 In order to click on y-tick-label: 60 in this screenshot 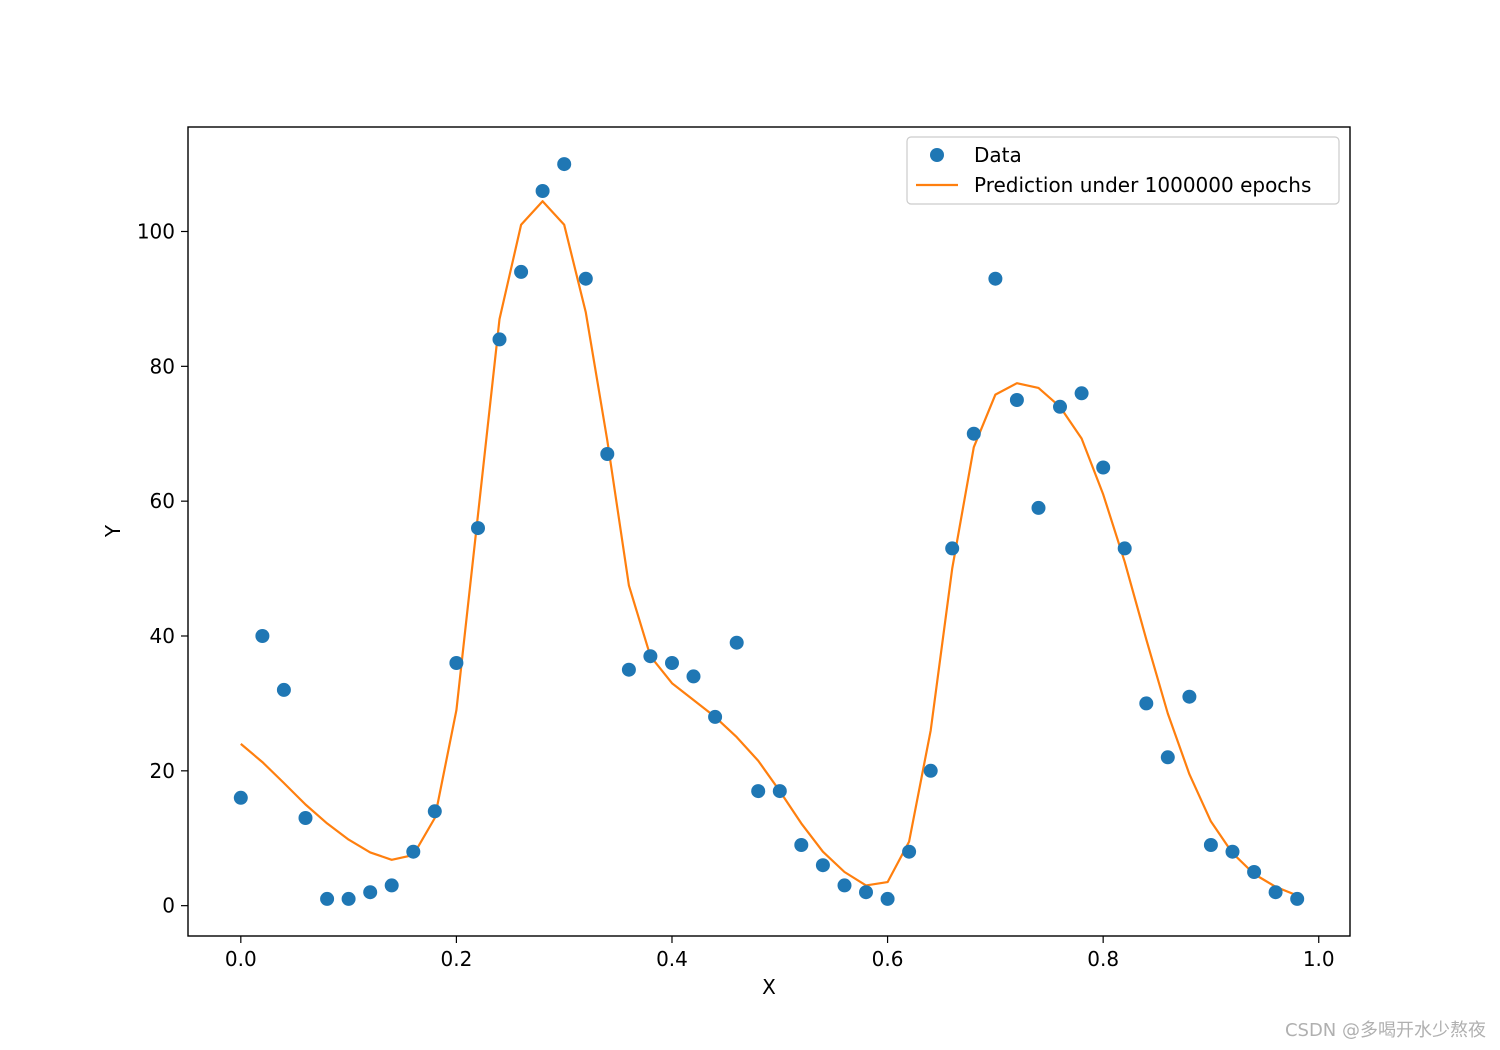, I will do `click(162, 501)`.